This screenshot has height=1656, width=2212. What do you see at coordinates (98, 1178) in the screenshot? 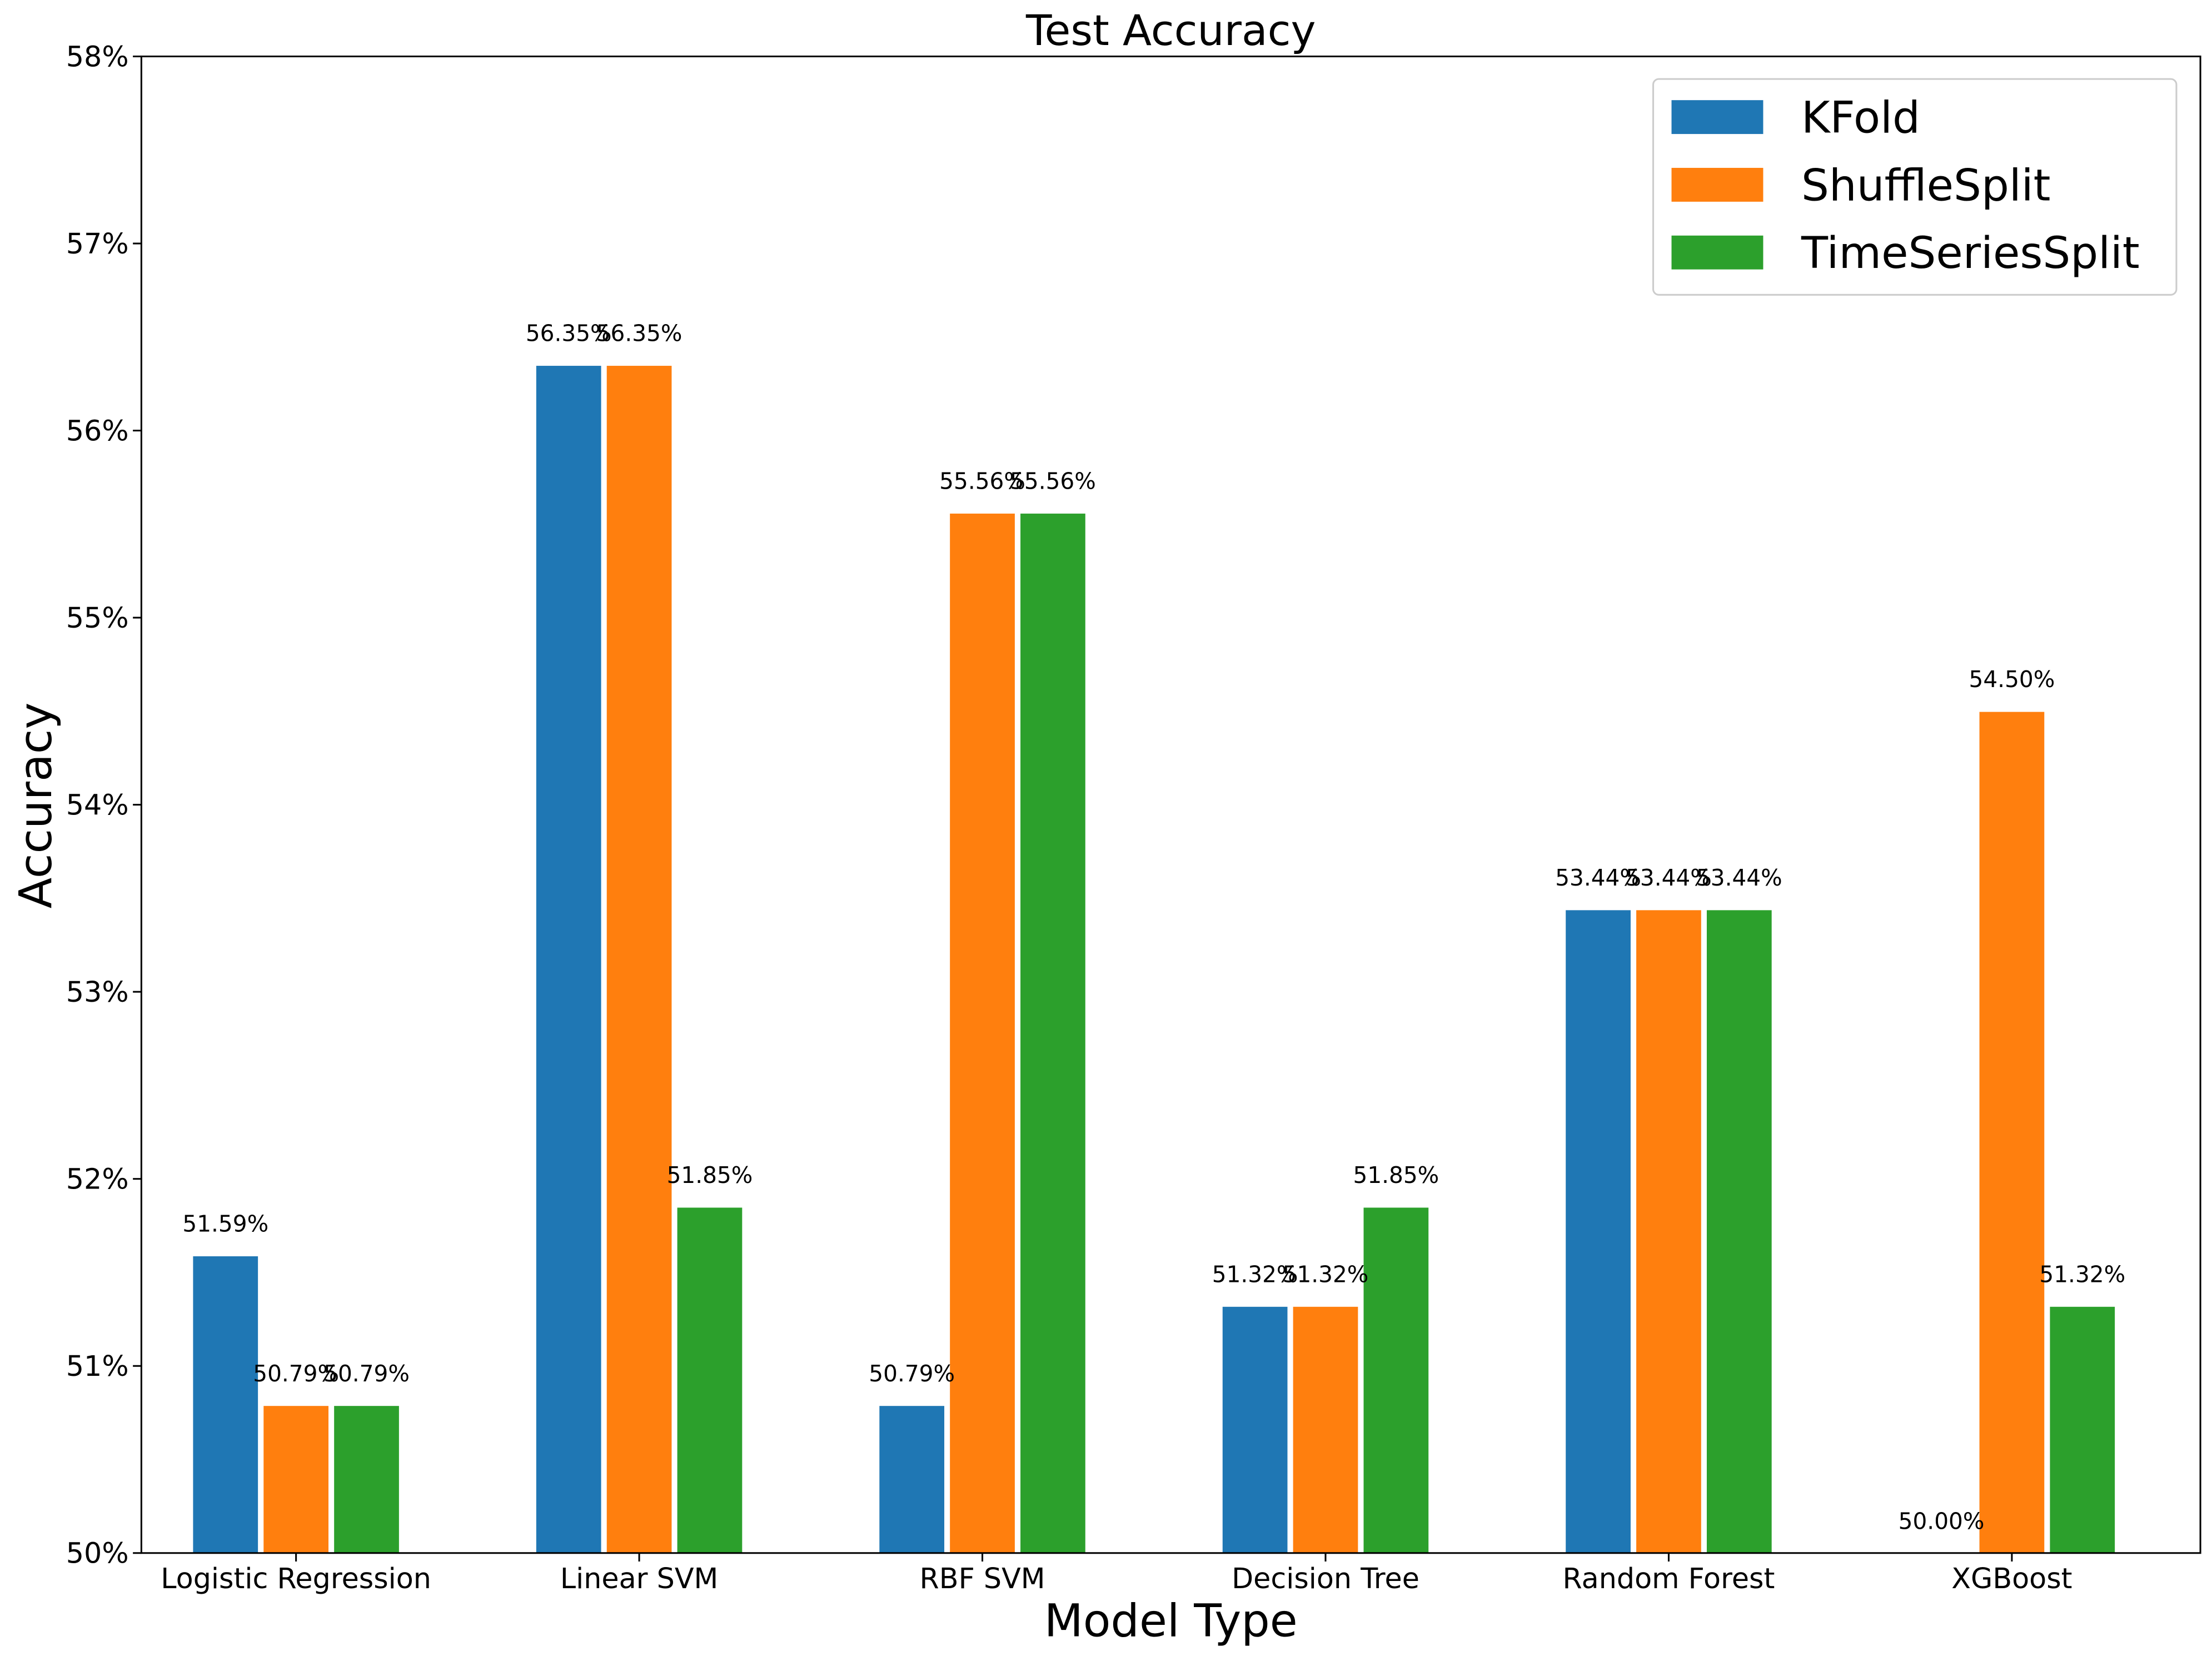
I see `y-tick-label: 52%` at bounding box center [98, 1178].